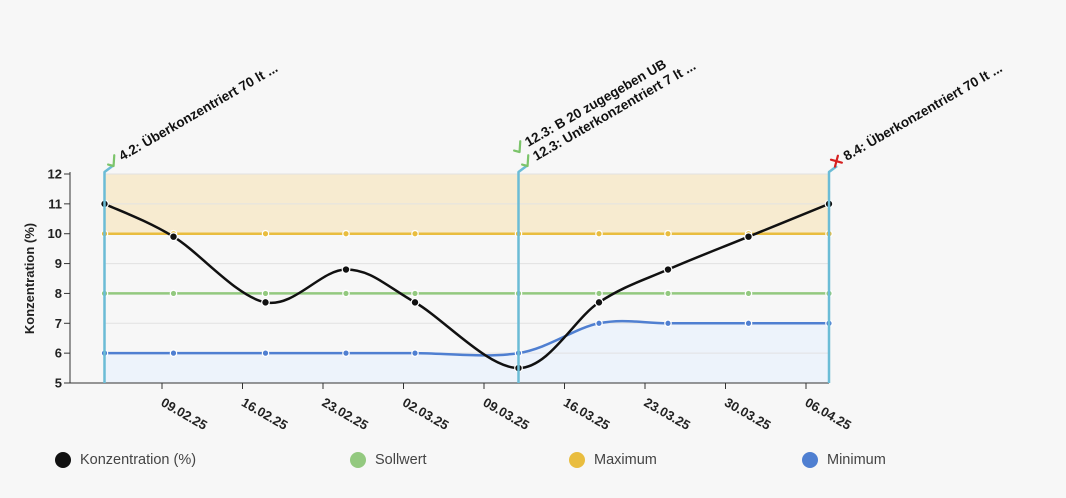 The image size is (1066, 498). Describe the element at coordinates (667, 414) in the screenshot. I see `x-tick-label: 23.03.25` at that location.